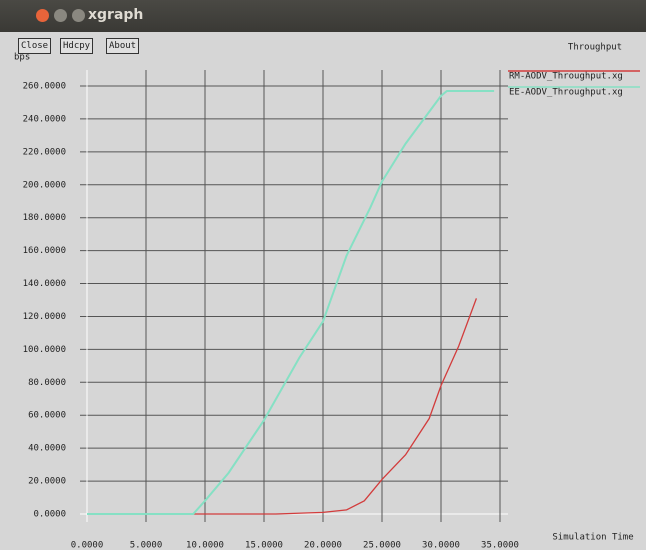 Image resolution: width=646 pixels, height=550 pixels. What do you see at coordinates (77, 46) in the screenshot?
I see `hdcpy-button: Hdcpy` at bounding box center [77, 46].